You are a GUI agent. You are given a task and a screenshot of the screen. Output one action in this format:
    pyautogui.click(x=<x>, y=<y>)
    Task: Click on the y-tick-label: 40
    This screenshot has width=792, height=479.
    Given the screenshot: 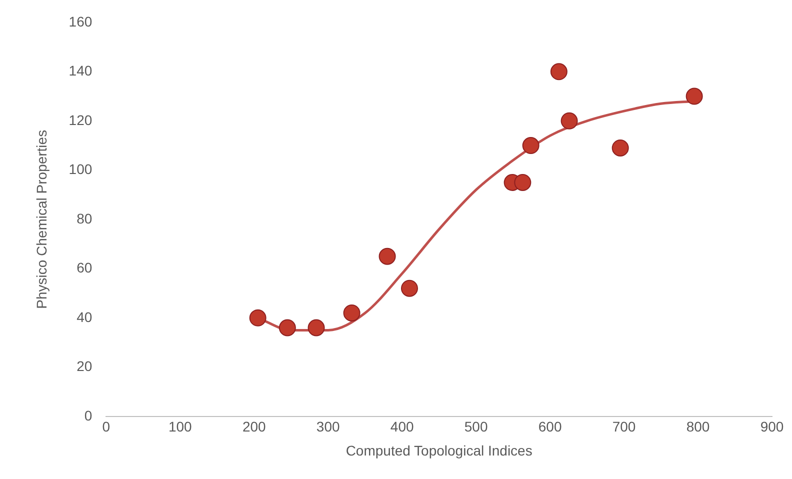 What is the action you would take?
    pyautogui.click(x=84, y=316)
    